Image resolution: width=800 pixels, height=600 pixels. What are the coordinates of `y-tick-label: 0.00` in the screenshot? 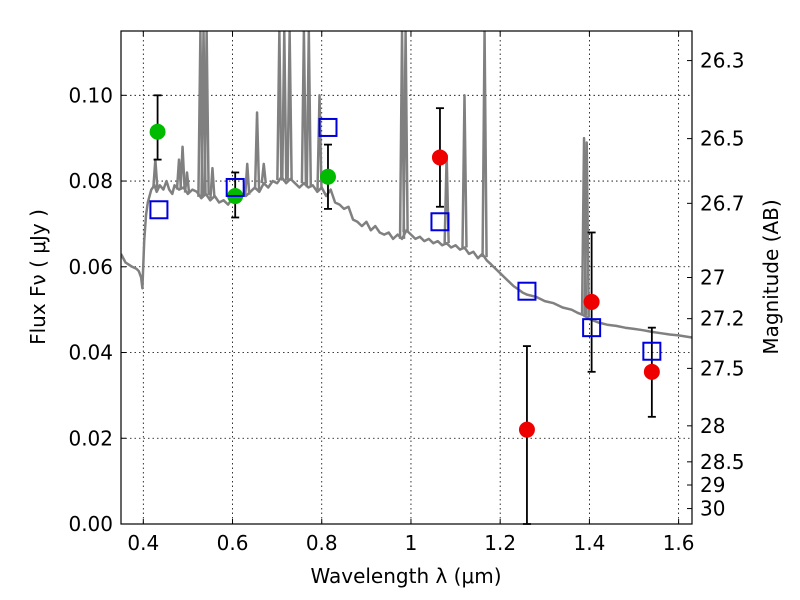 It's located at (90, 524).